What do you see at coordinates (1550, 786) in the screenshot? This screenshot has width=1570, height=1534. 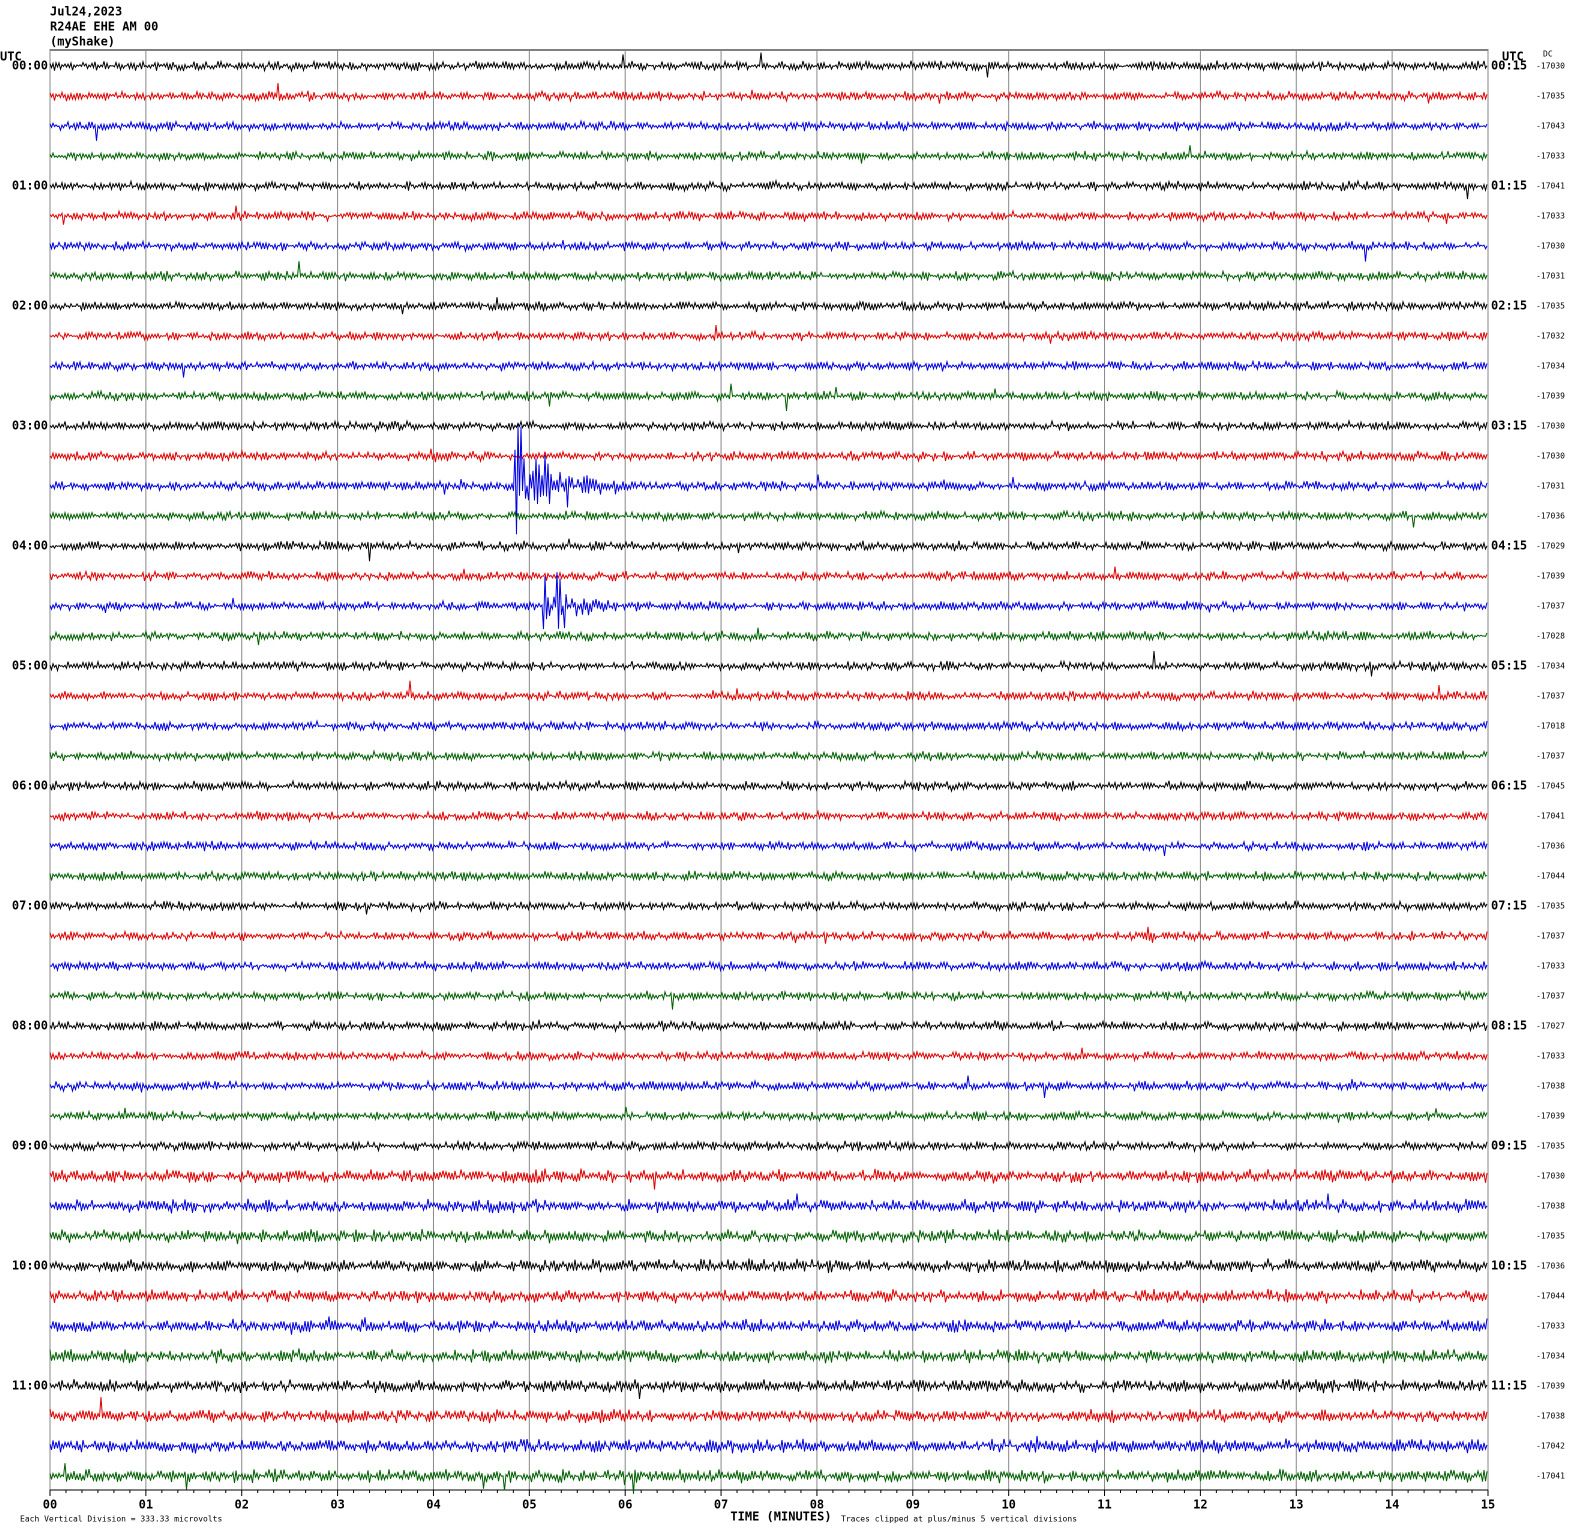 I see `dc-offset: -17045` at bounding box center [1550, 786].